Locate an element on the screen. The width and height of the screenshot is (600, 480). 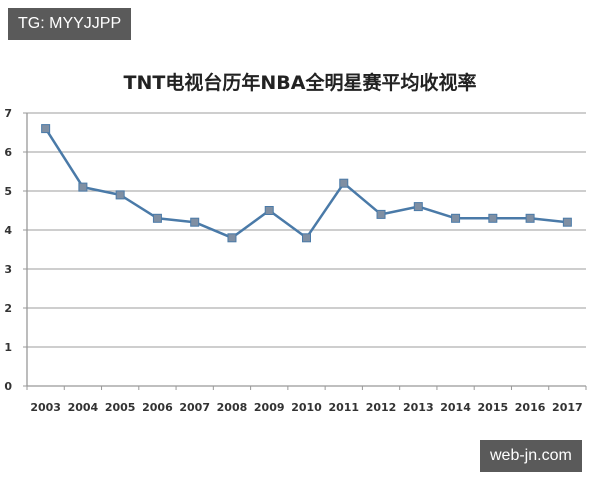
x-tick-label: 2014 is located at coordinates (455, 407).